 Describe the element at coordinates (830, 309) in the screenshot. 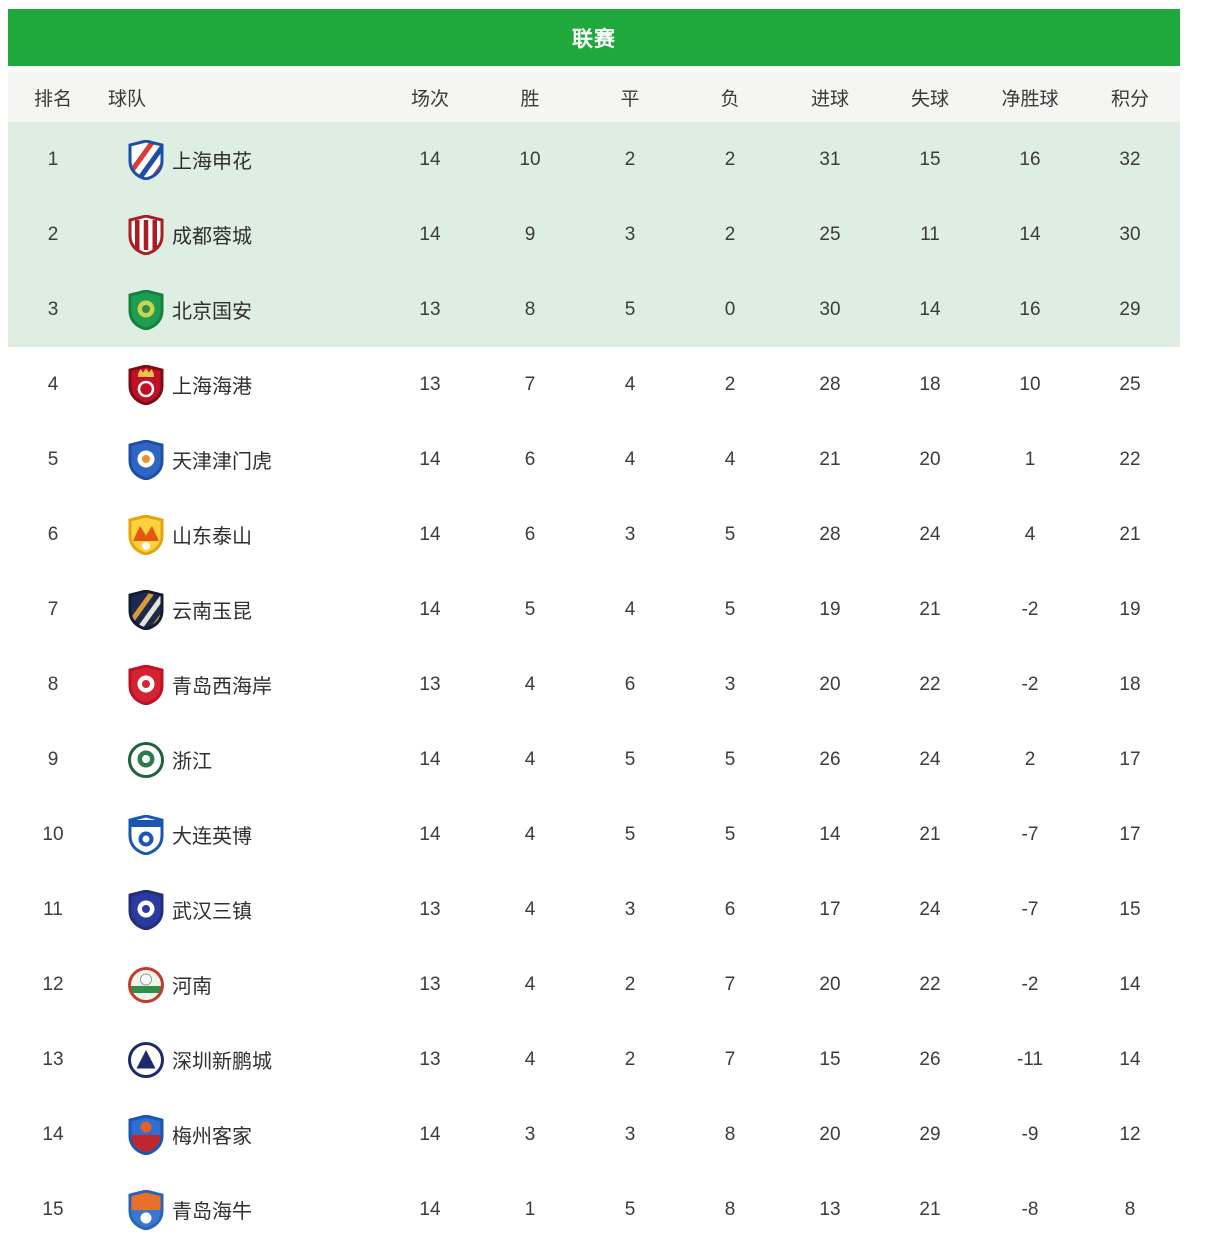

I see `stat-goals_for: 30` at that location.